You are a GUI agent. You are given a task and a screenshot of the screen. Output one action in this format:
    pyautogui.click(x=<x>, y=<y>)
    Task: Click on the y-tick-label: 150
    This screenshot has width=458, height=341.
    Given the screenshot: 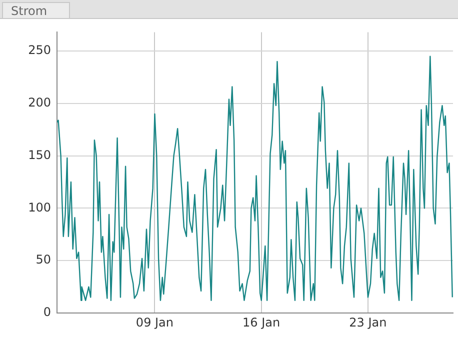 What is the action you would take?
    pyautogui.click(x=39, y=155)
    